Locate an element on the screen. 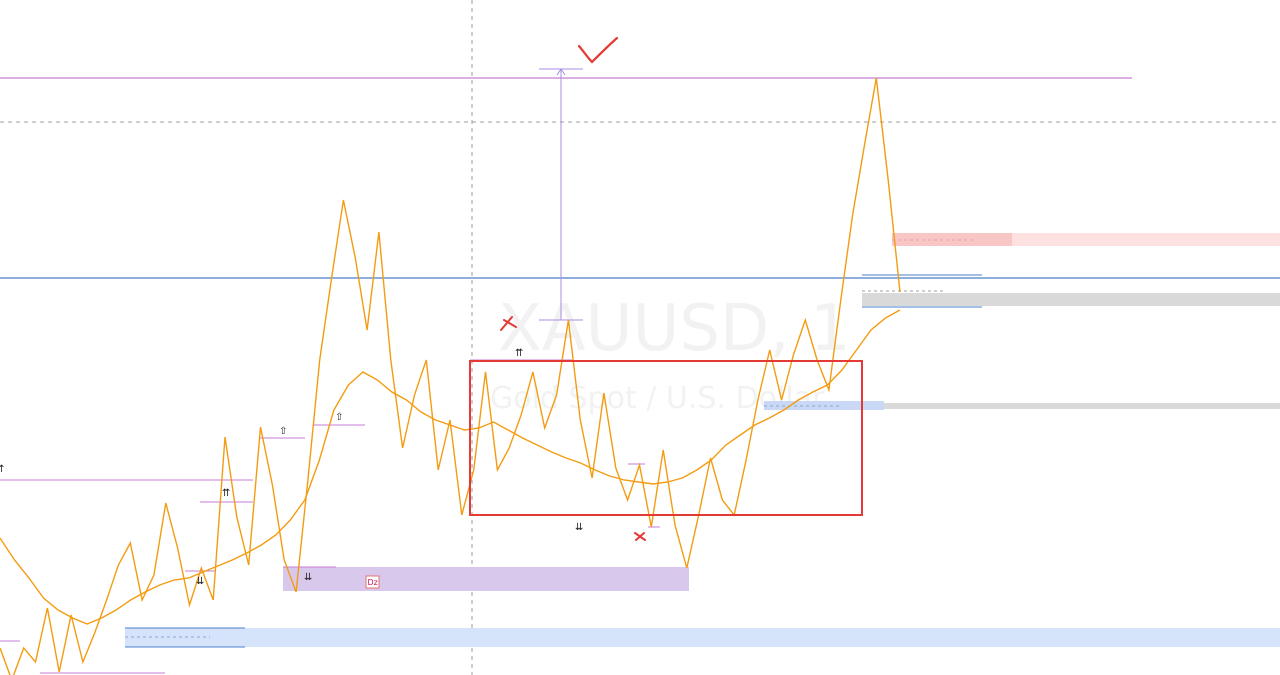 The height and width of the screenshot is (675, 1280). dz-badge is located at coordinates (372, 582).